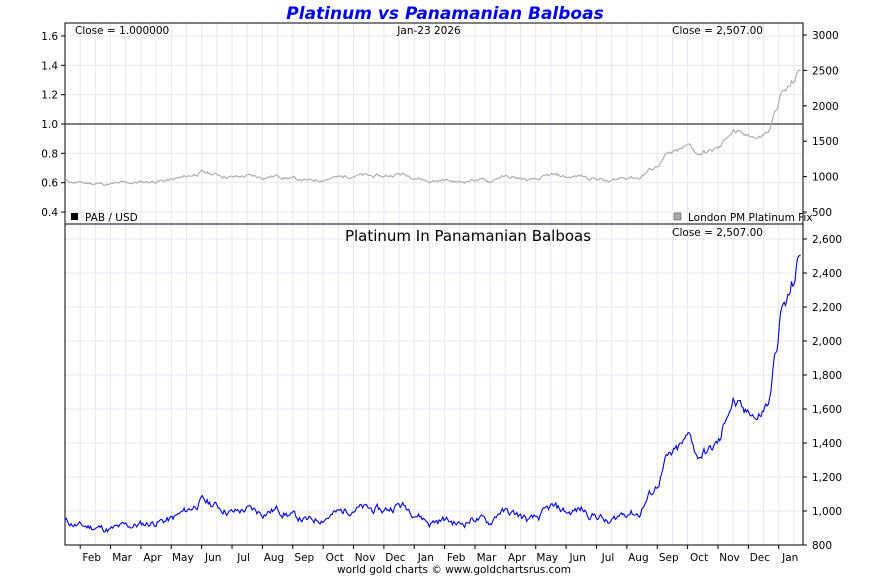 The width and height of the screenshot is (890, 579). What do you see at coordinates (74, 216) in the screenshot?
I see `legend-pab-swatch` at bounding box center [74, 216].